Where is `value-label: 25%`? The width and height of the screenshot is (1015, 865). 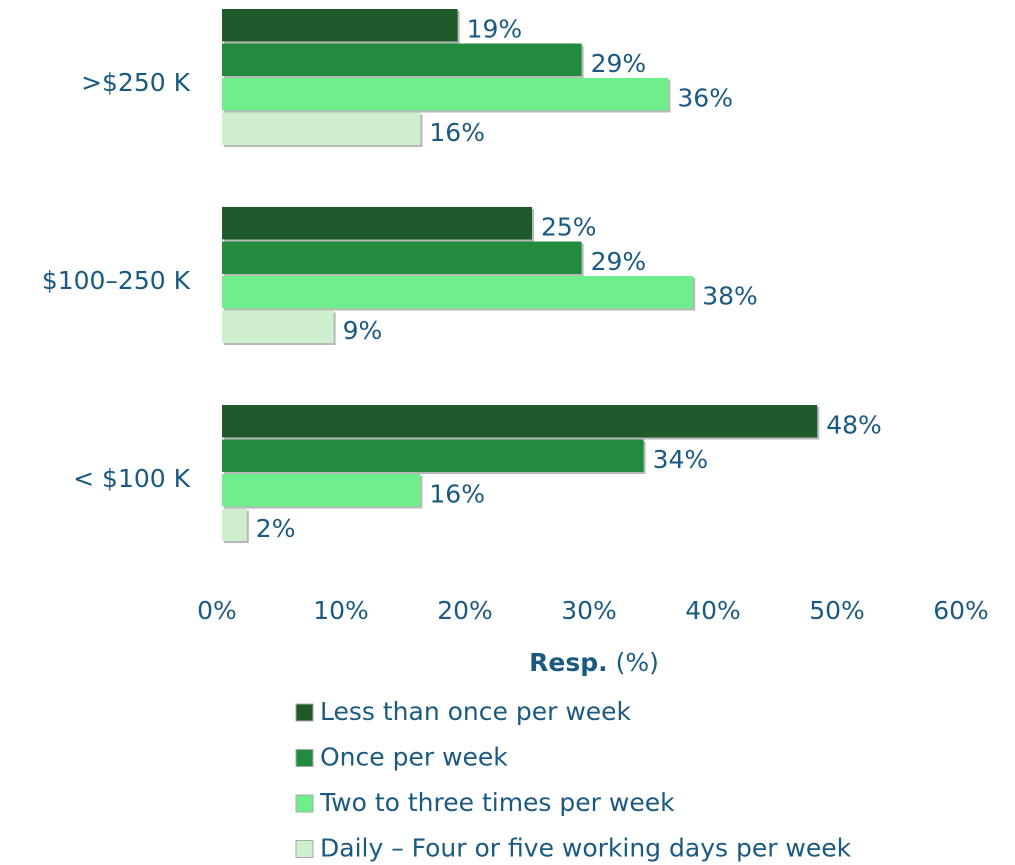
value-label: 25% is located at coordinates (569, 226).